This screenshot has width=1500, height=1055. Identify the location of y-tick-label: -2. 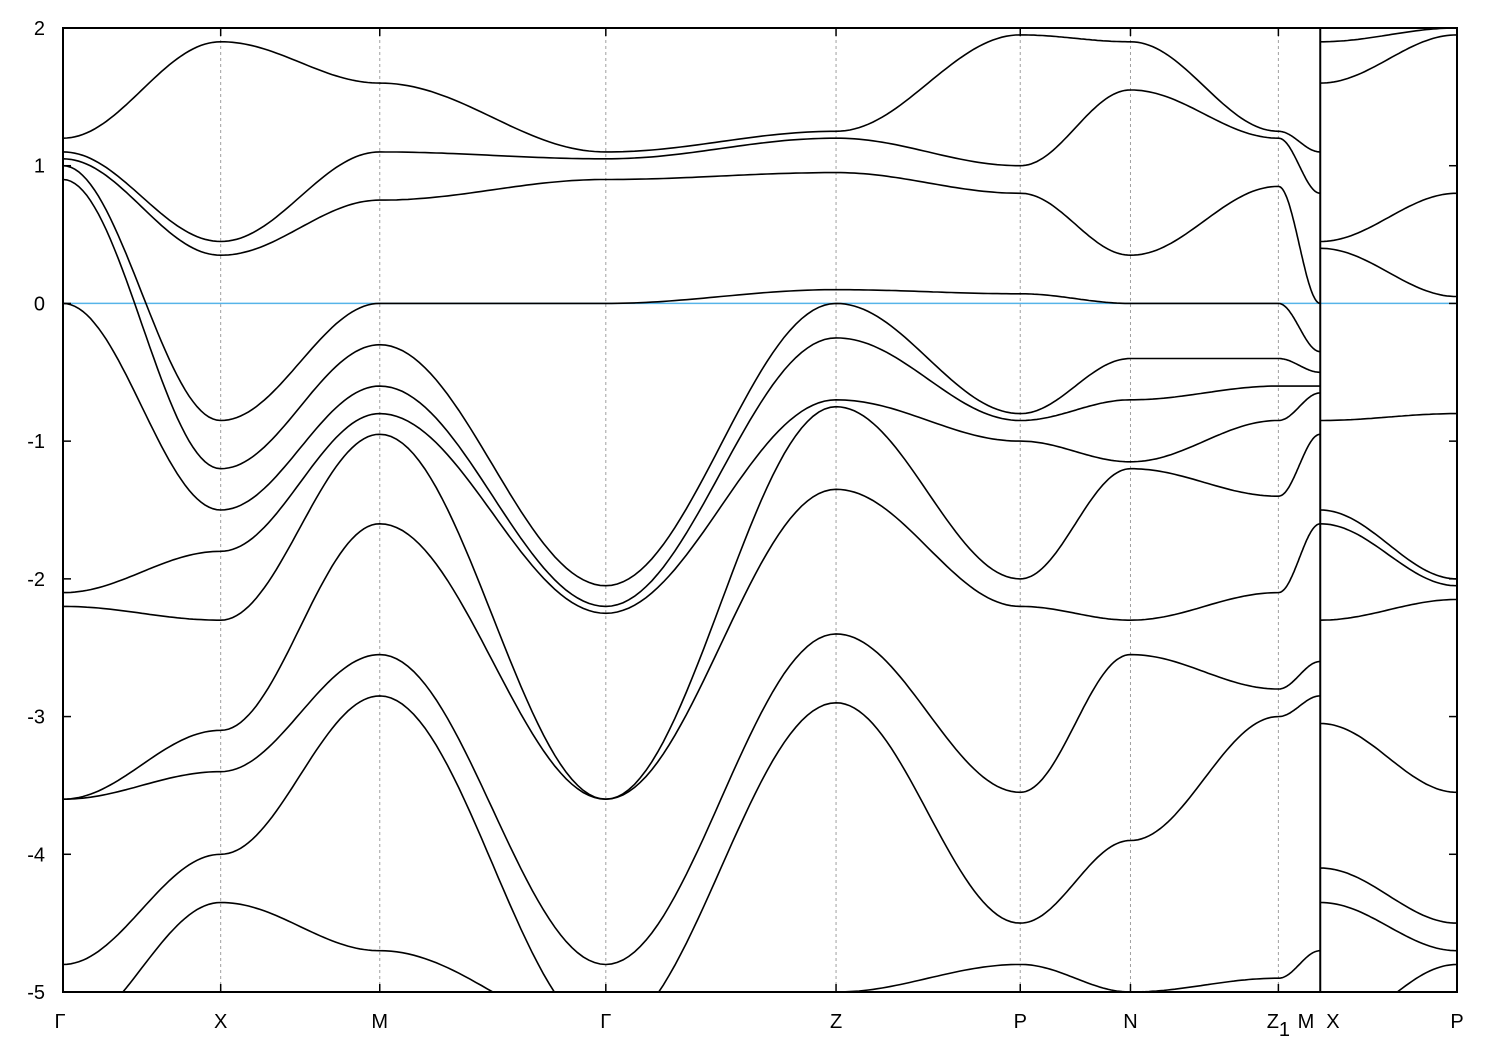
(36, 580).